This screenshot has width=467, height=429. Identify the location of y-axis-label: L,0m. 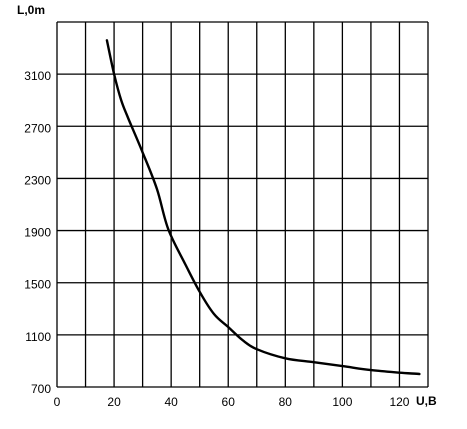
(31, 10).